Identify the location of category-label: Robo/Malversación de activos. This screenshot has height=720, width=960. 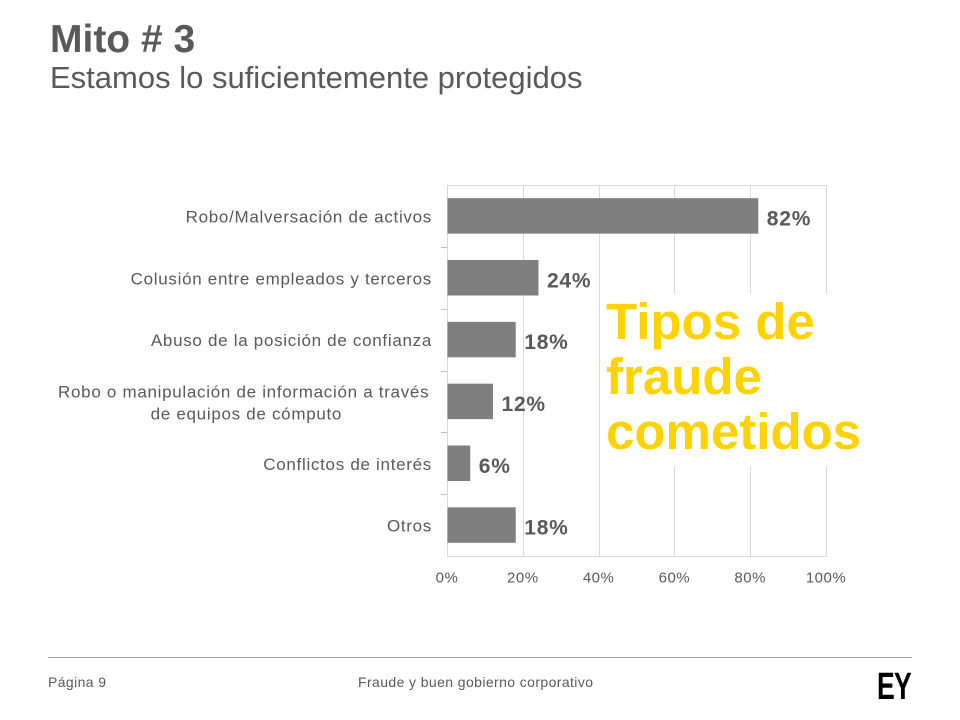
(309, 216).